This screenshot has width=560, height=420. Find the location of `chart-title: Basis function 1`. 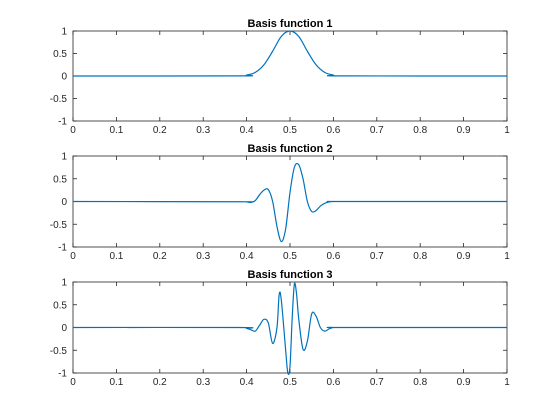

chart-title: Basis function 1 is located at coordinates (290, 24).